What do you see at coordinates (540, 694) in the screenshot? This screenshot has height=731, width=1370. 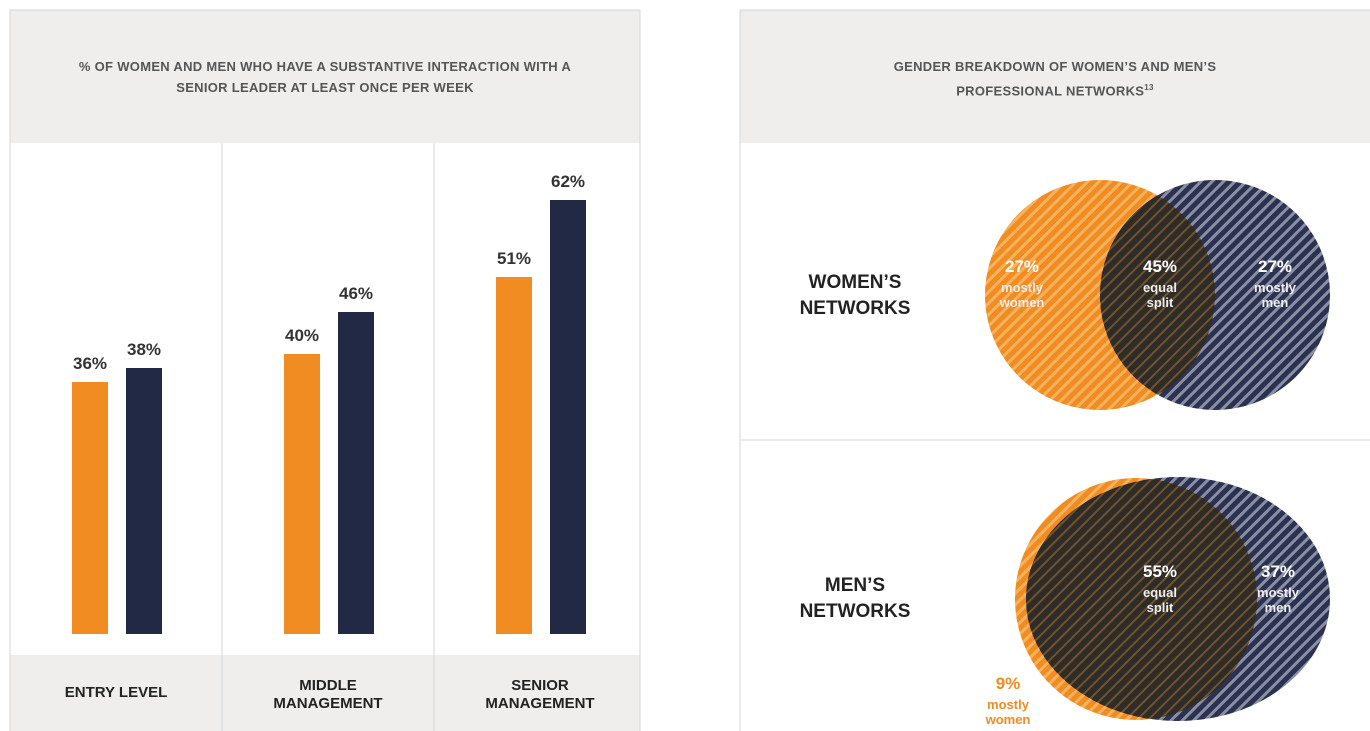 I see `x-tick-label: SENIOR MANAGEMENT` at bounding box center [540, 694].